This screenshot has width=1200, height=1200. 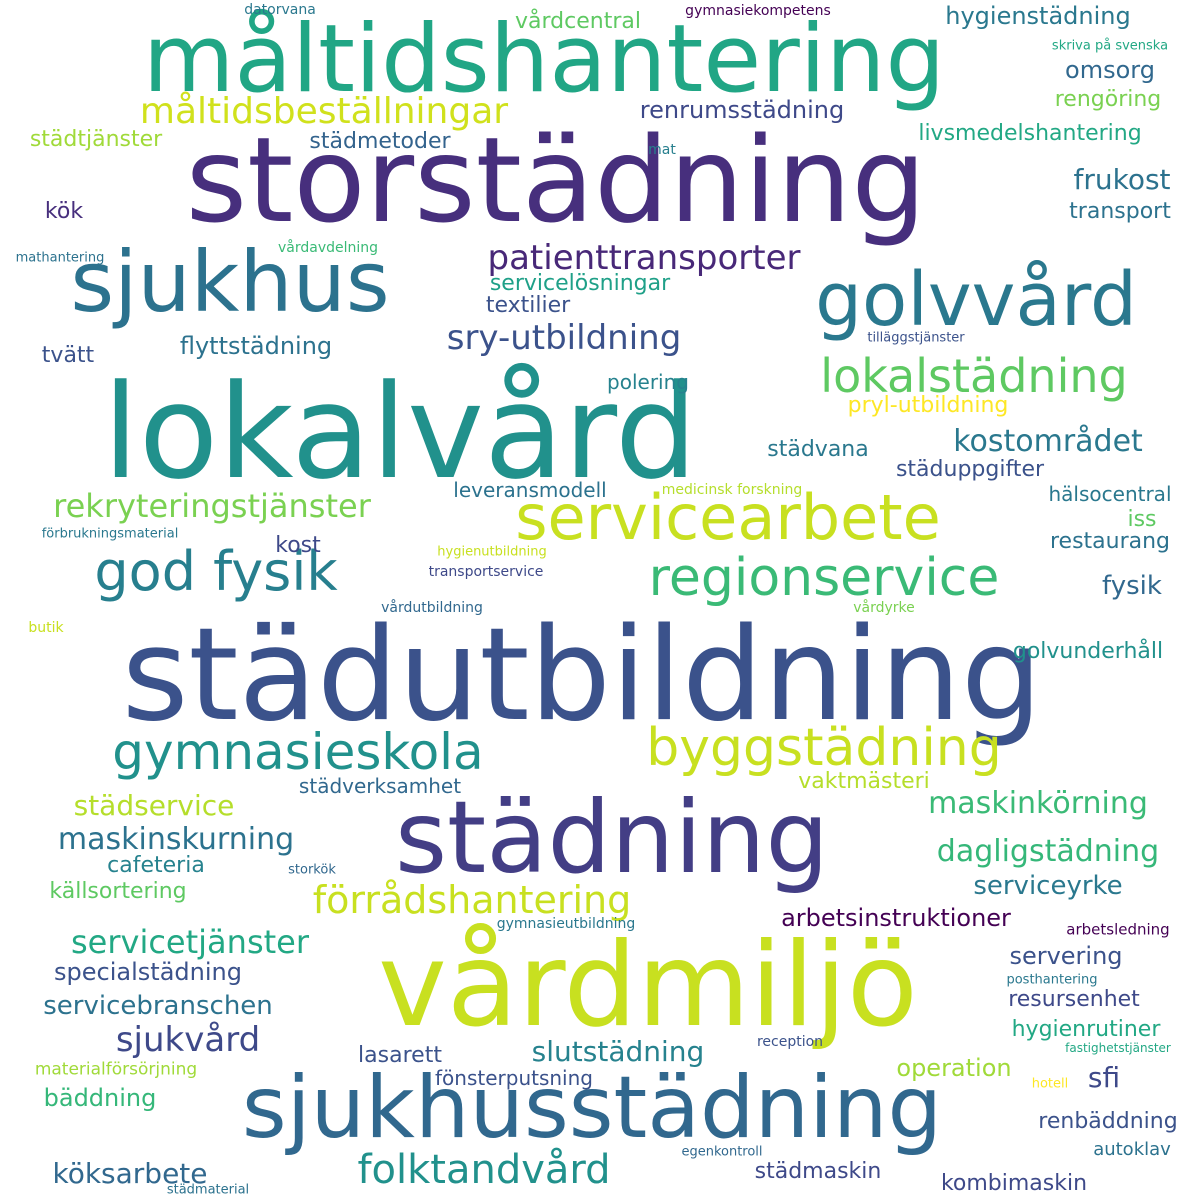 I want to click on word: kök, so click(x=64, y=211).